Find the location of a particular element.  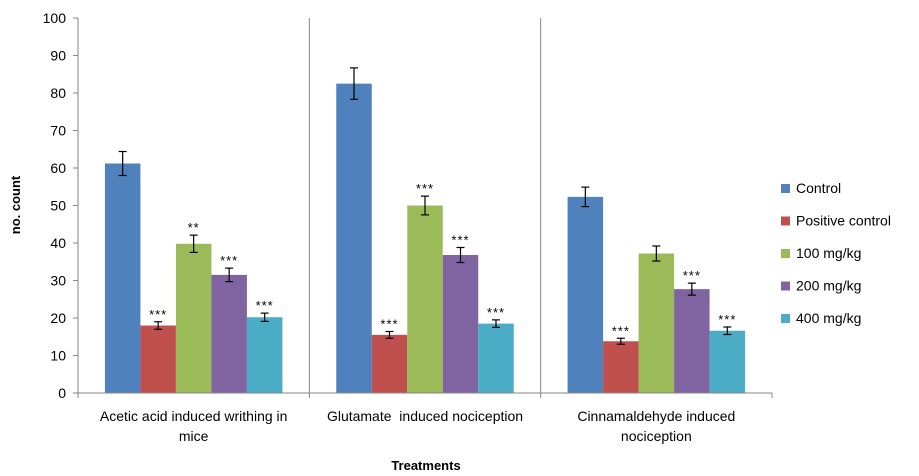

x-tick-label: Cinnamaldehyde induced is located at coordinates (656, 416).